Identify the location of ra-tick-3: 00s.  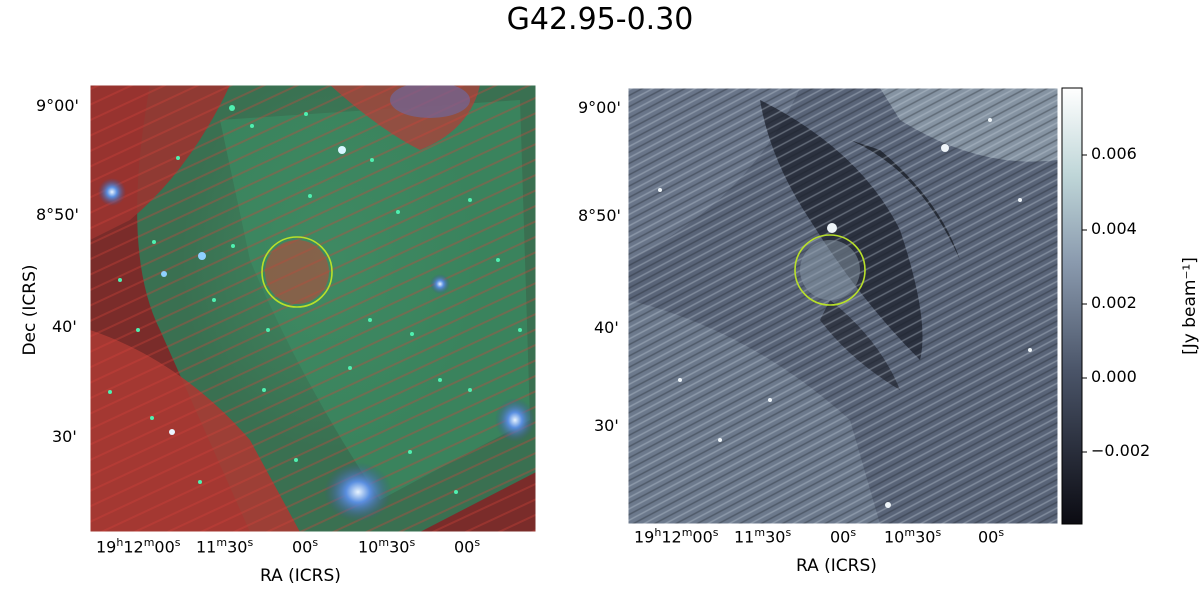
(305, 546).